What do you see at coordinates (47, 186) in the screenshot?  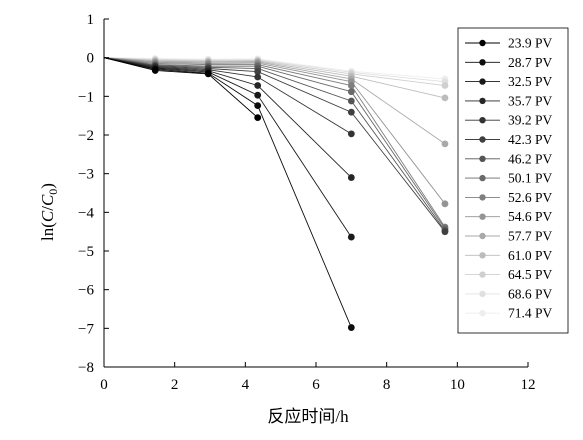 I see `y-axis-title-close: )` at bounding box center [47, 186].